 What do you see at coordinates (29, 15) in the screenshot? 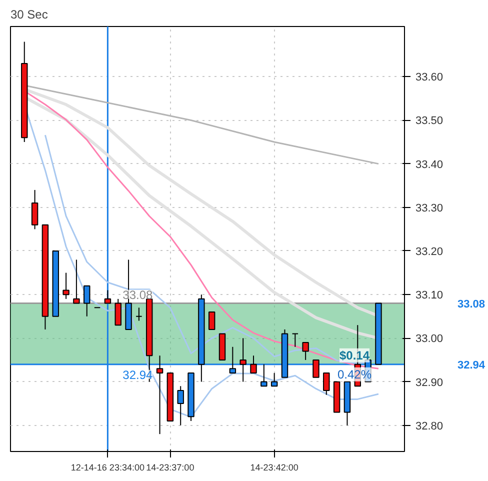
I see `chart-title: 30 Sec` at bounding box center [29, 15].